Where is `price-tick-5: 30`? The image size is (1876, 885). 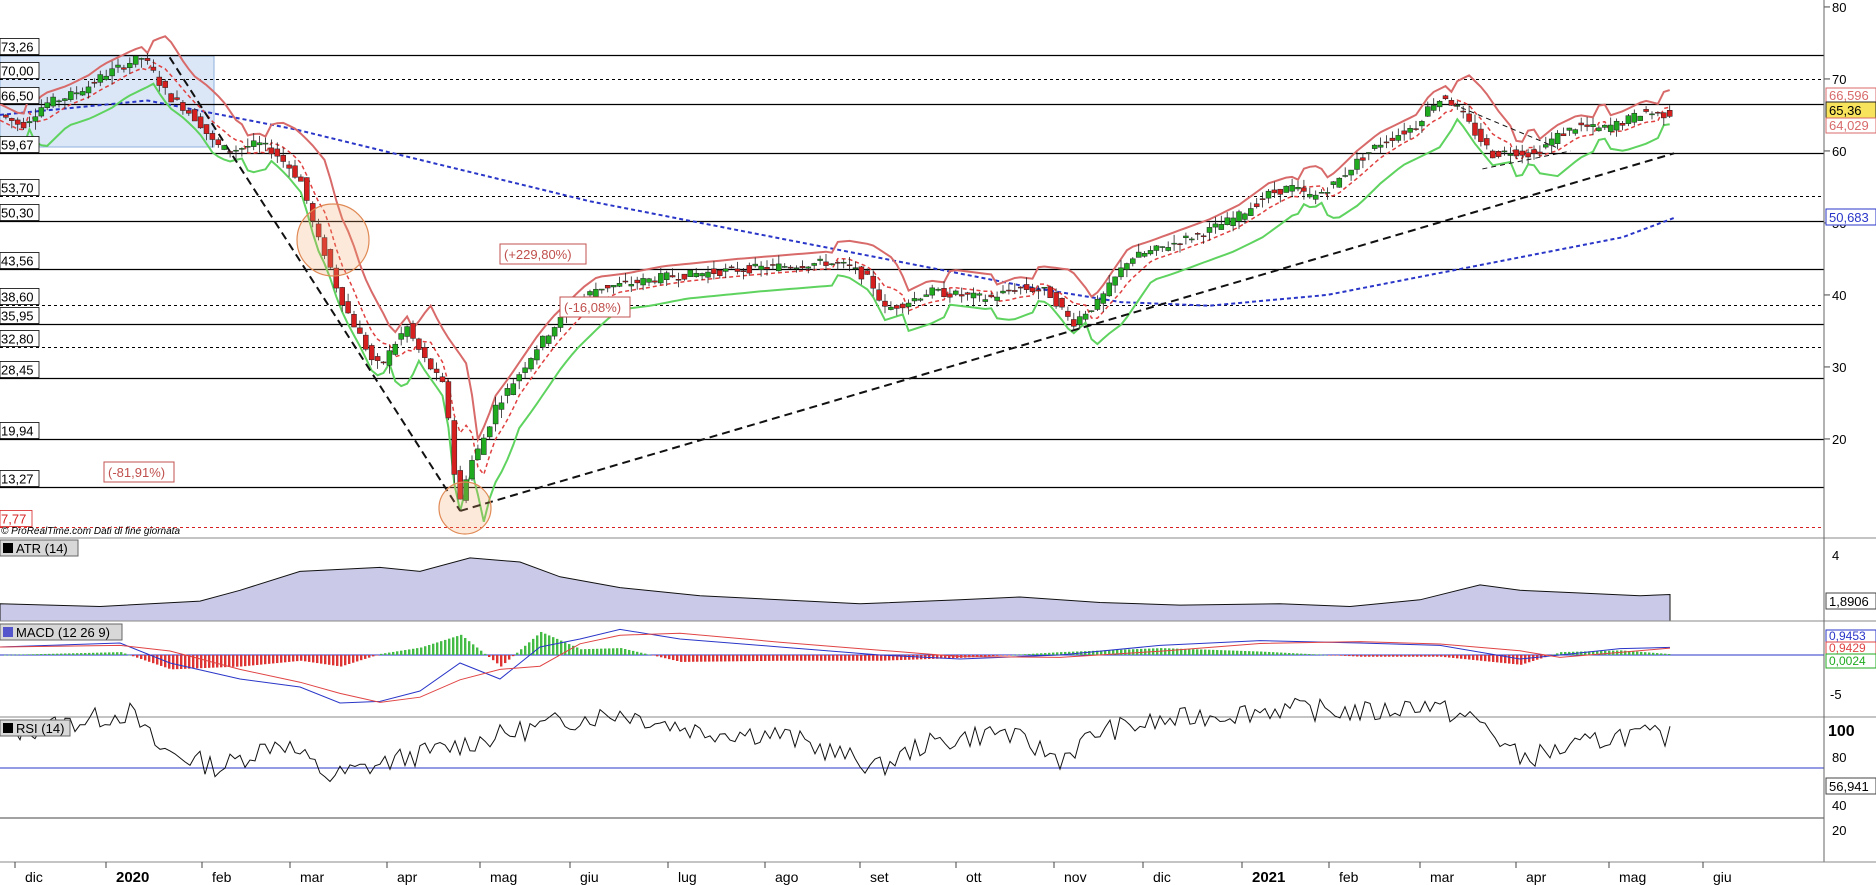 price-tick-5: 30 is located at coordinates (1839, 367).